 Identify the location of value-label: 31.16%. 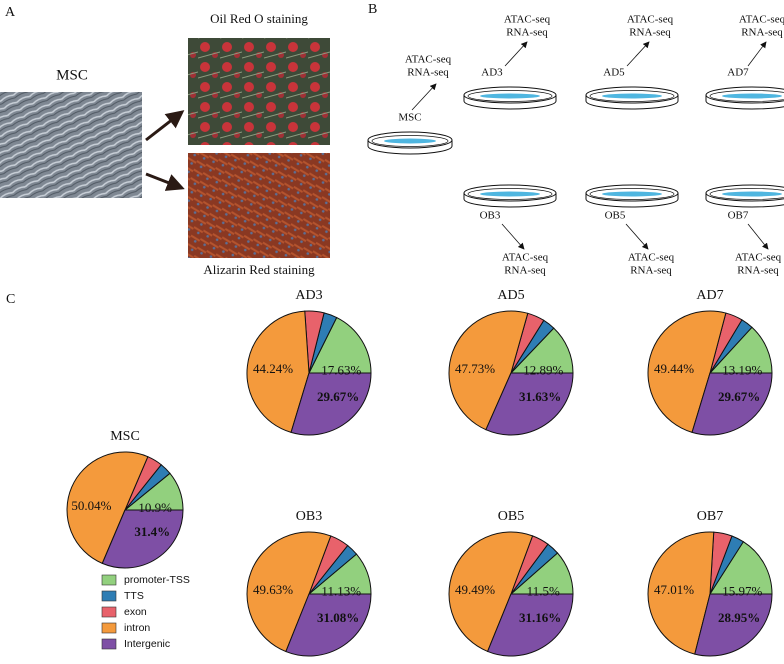
(540, 617).